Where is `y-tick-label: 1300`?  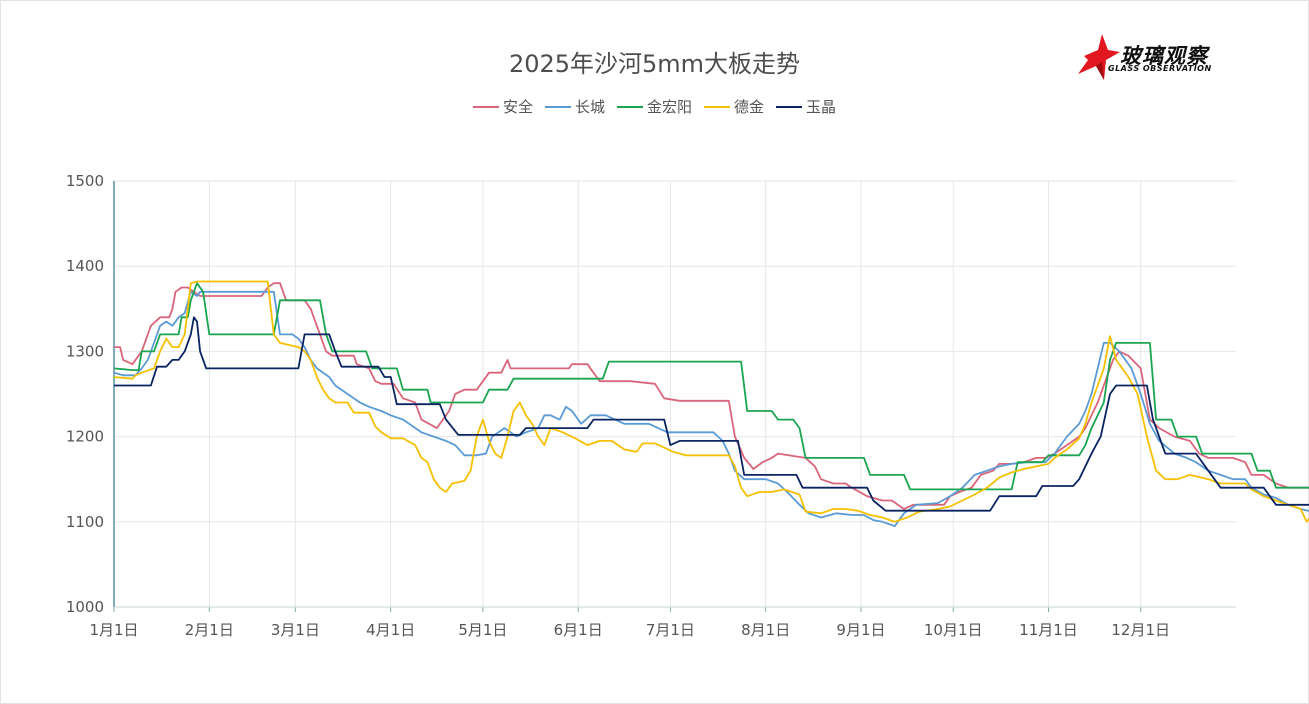 y-tick-label: 1300 is located at coordinates (85, 351).